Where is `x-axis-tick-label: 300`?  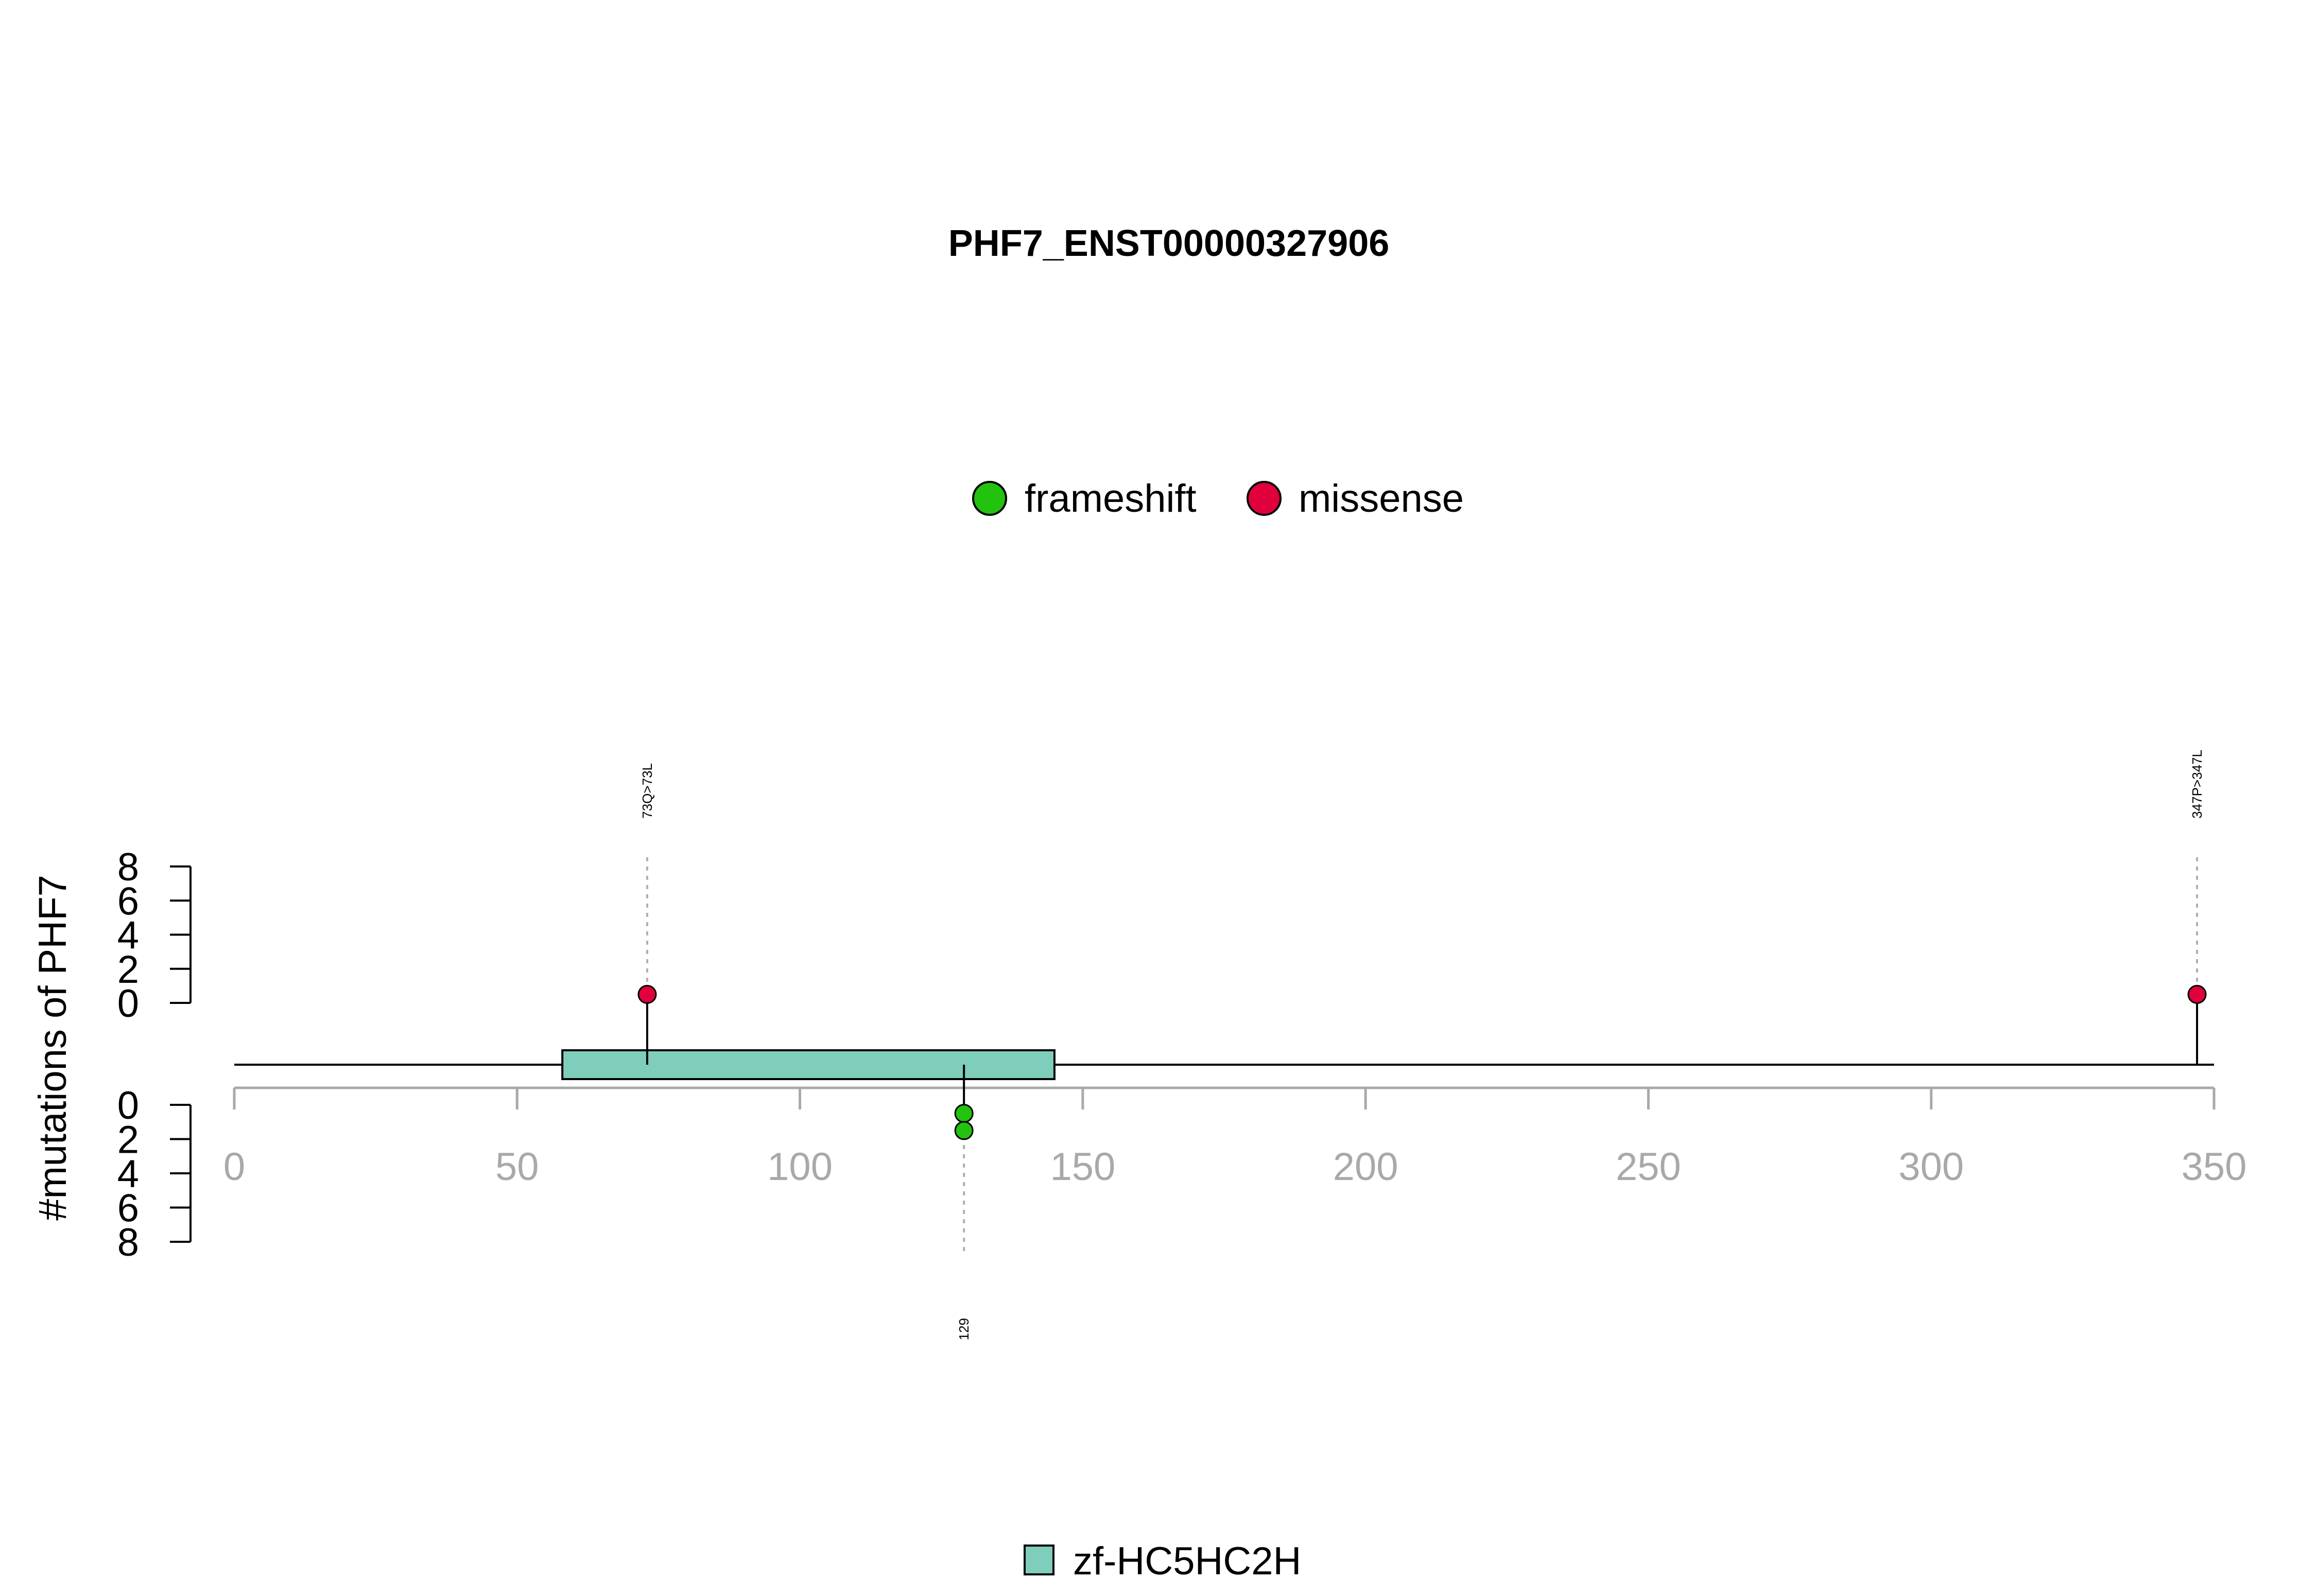
x-axis-tick-label: 300 is located at coordinates (1931, 1167).